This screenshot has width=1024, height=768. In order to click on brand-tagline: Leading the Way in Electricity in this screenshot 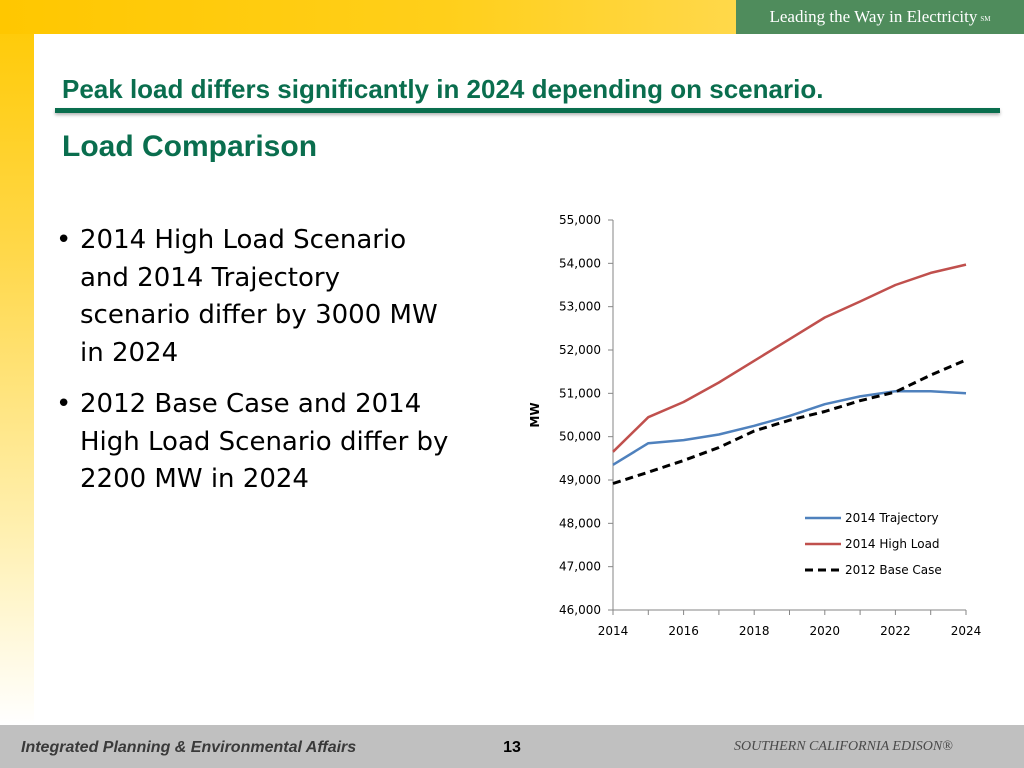, I will do `click(873, 16)`.